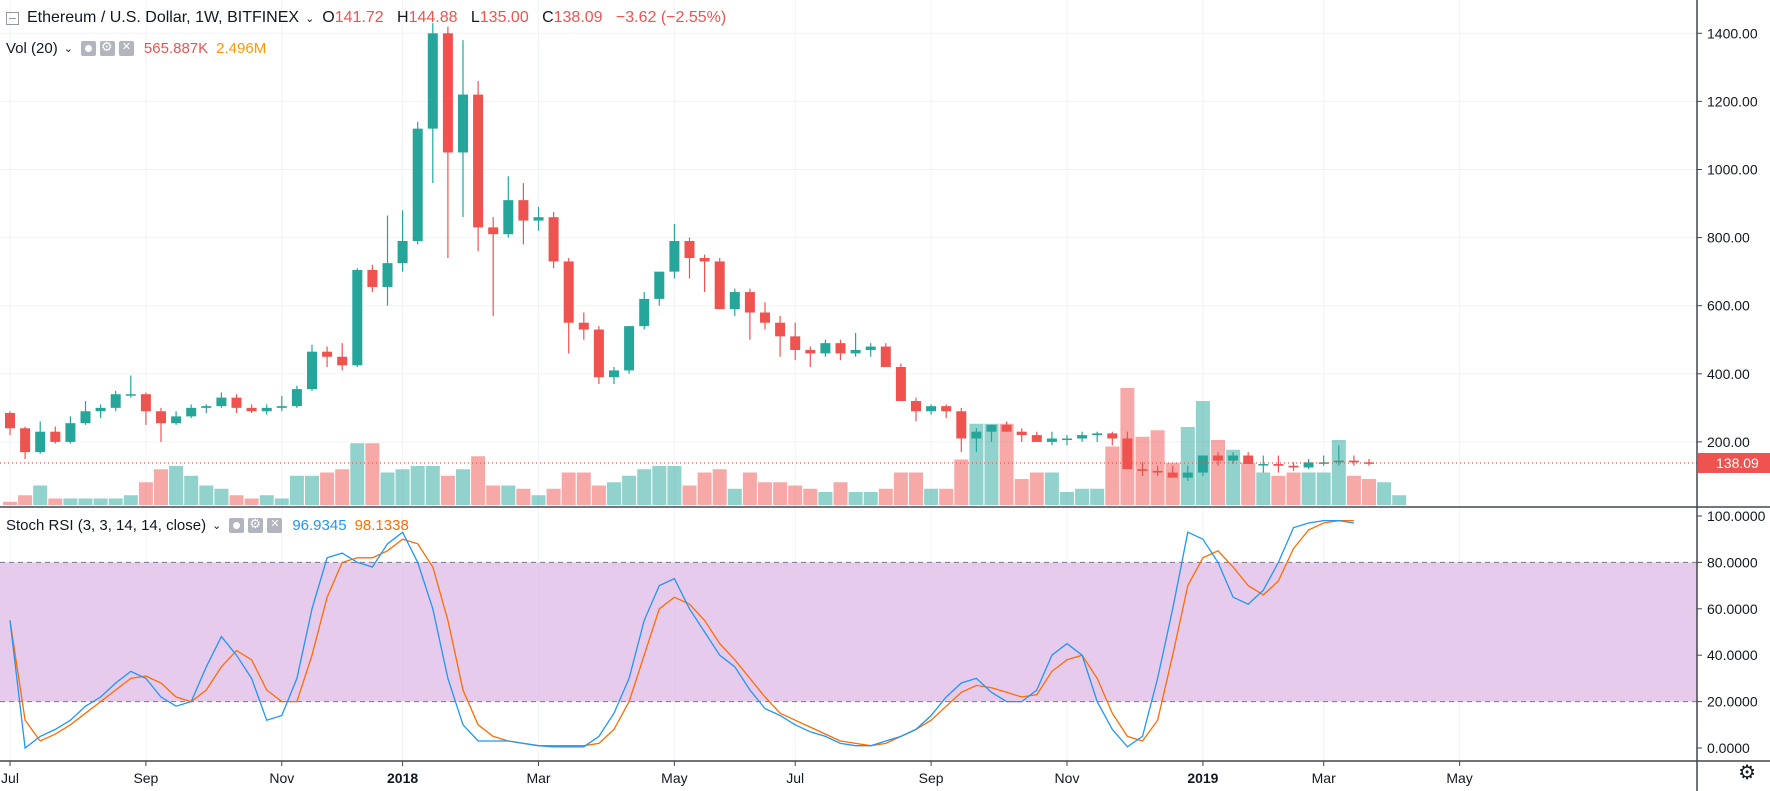  Describe the element at coordinates (1732, 702) in the screenshot. I see `stoch-tick-label: 20.0000` at that location.